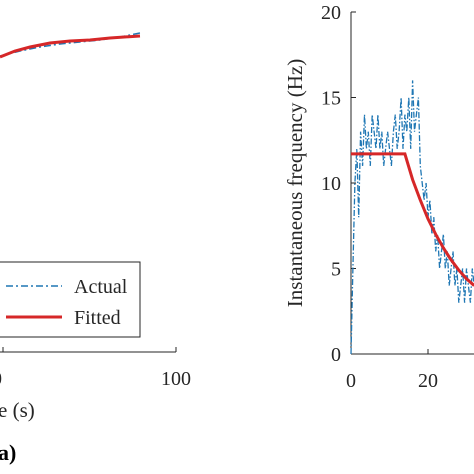 This screenshot has height=474, width=474. Describe the element at coordinates (97, 318) in the screenshot. I see `legend-label-fitted: Fitted` at that location.